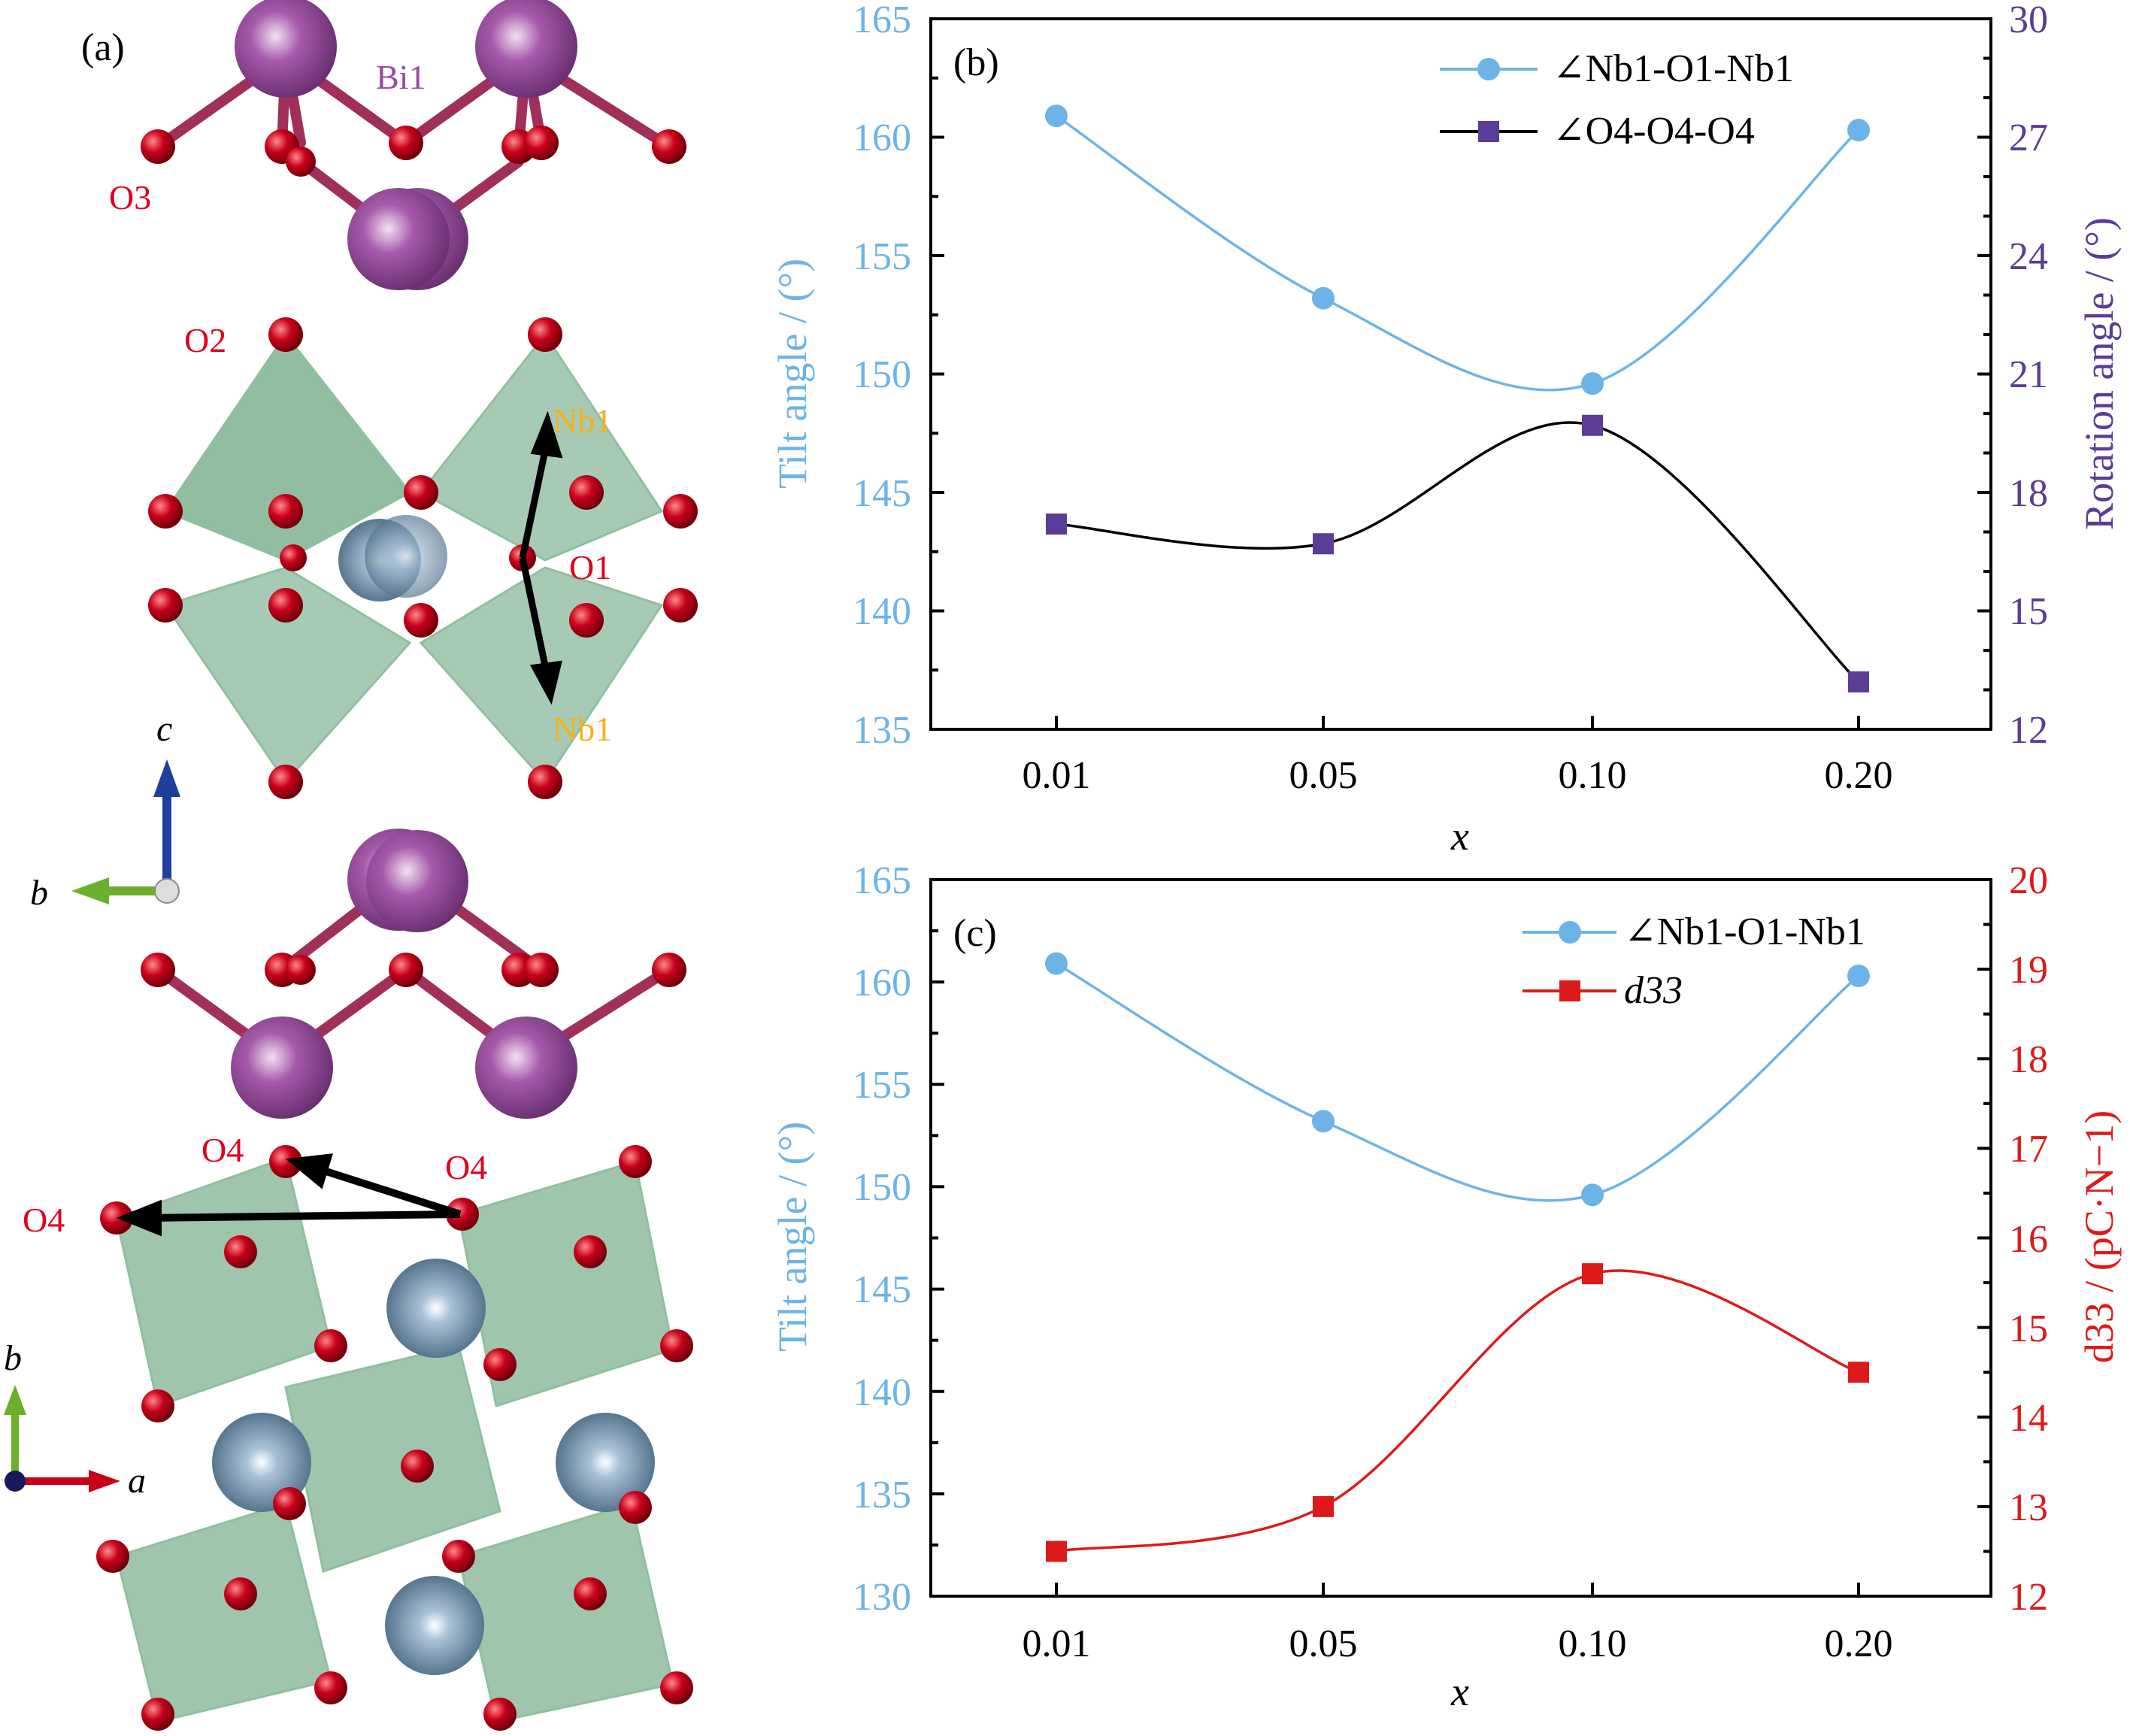 Image resolution: width=2130 pixels, height=1736 pixels. What do you see at coordinates (137, 1481) in the screenshot?
I see `axis-label-a: a` at bounding box center [137, 1481].